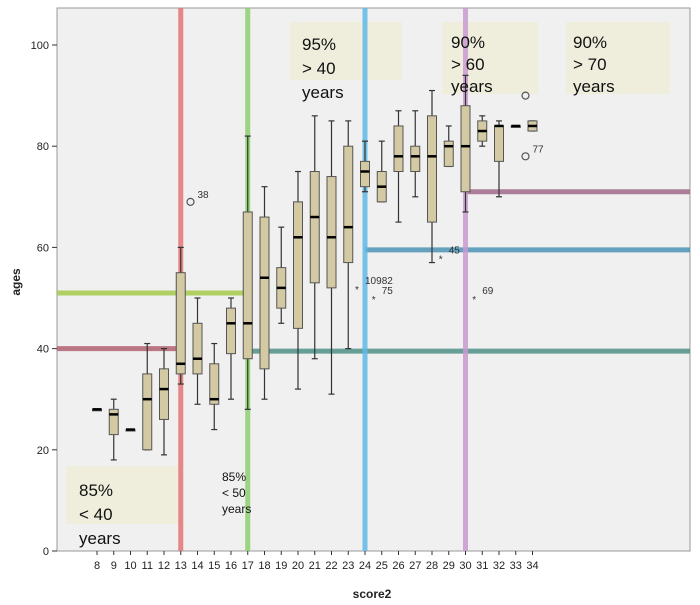 This screenshot has height=605, width=700. Describe the element at coordinates (474, 300) in the screenshot. I see `outlier-star-5: *` at that location.